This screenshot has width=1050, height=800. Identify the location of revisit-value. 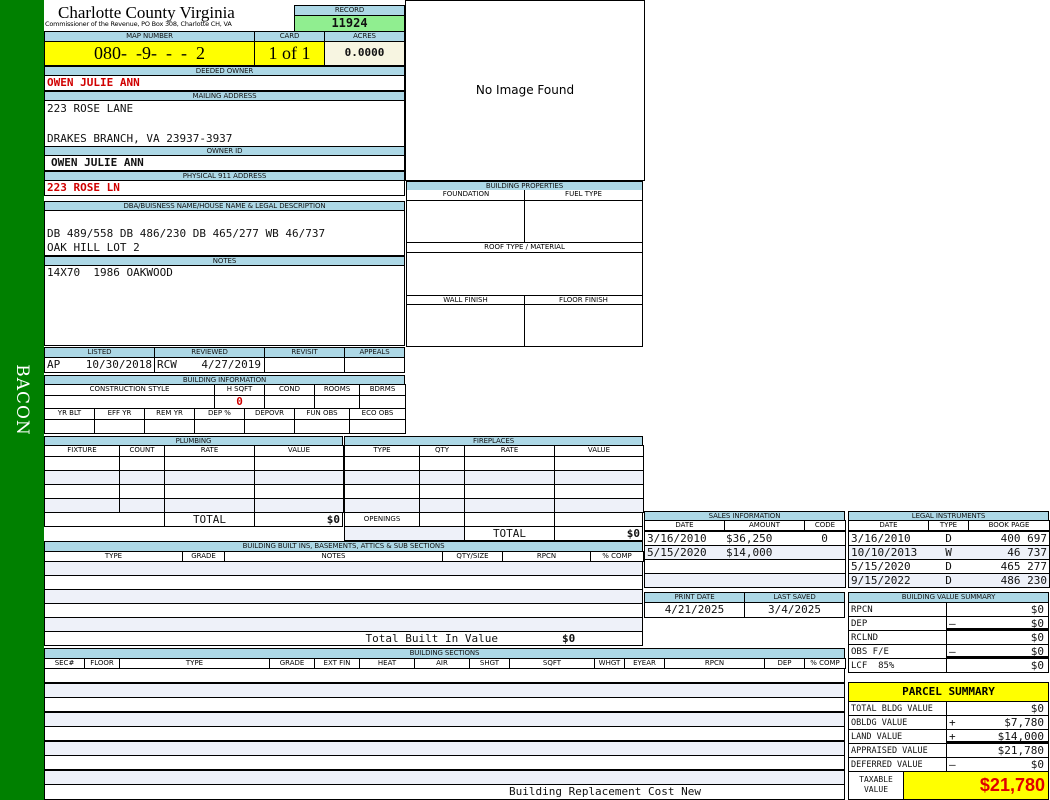
(304, 365).